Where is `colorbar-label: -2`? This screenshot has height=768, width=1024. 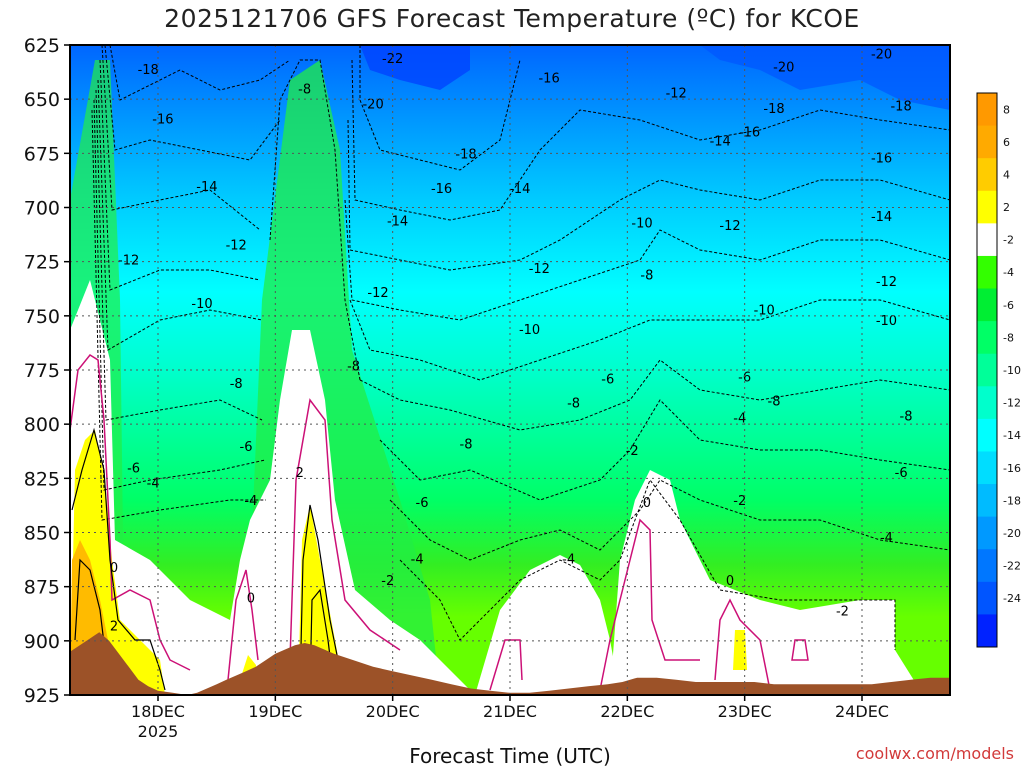
colorbar-label: -2 is located at coordinates (1008, 240).